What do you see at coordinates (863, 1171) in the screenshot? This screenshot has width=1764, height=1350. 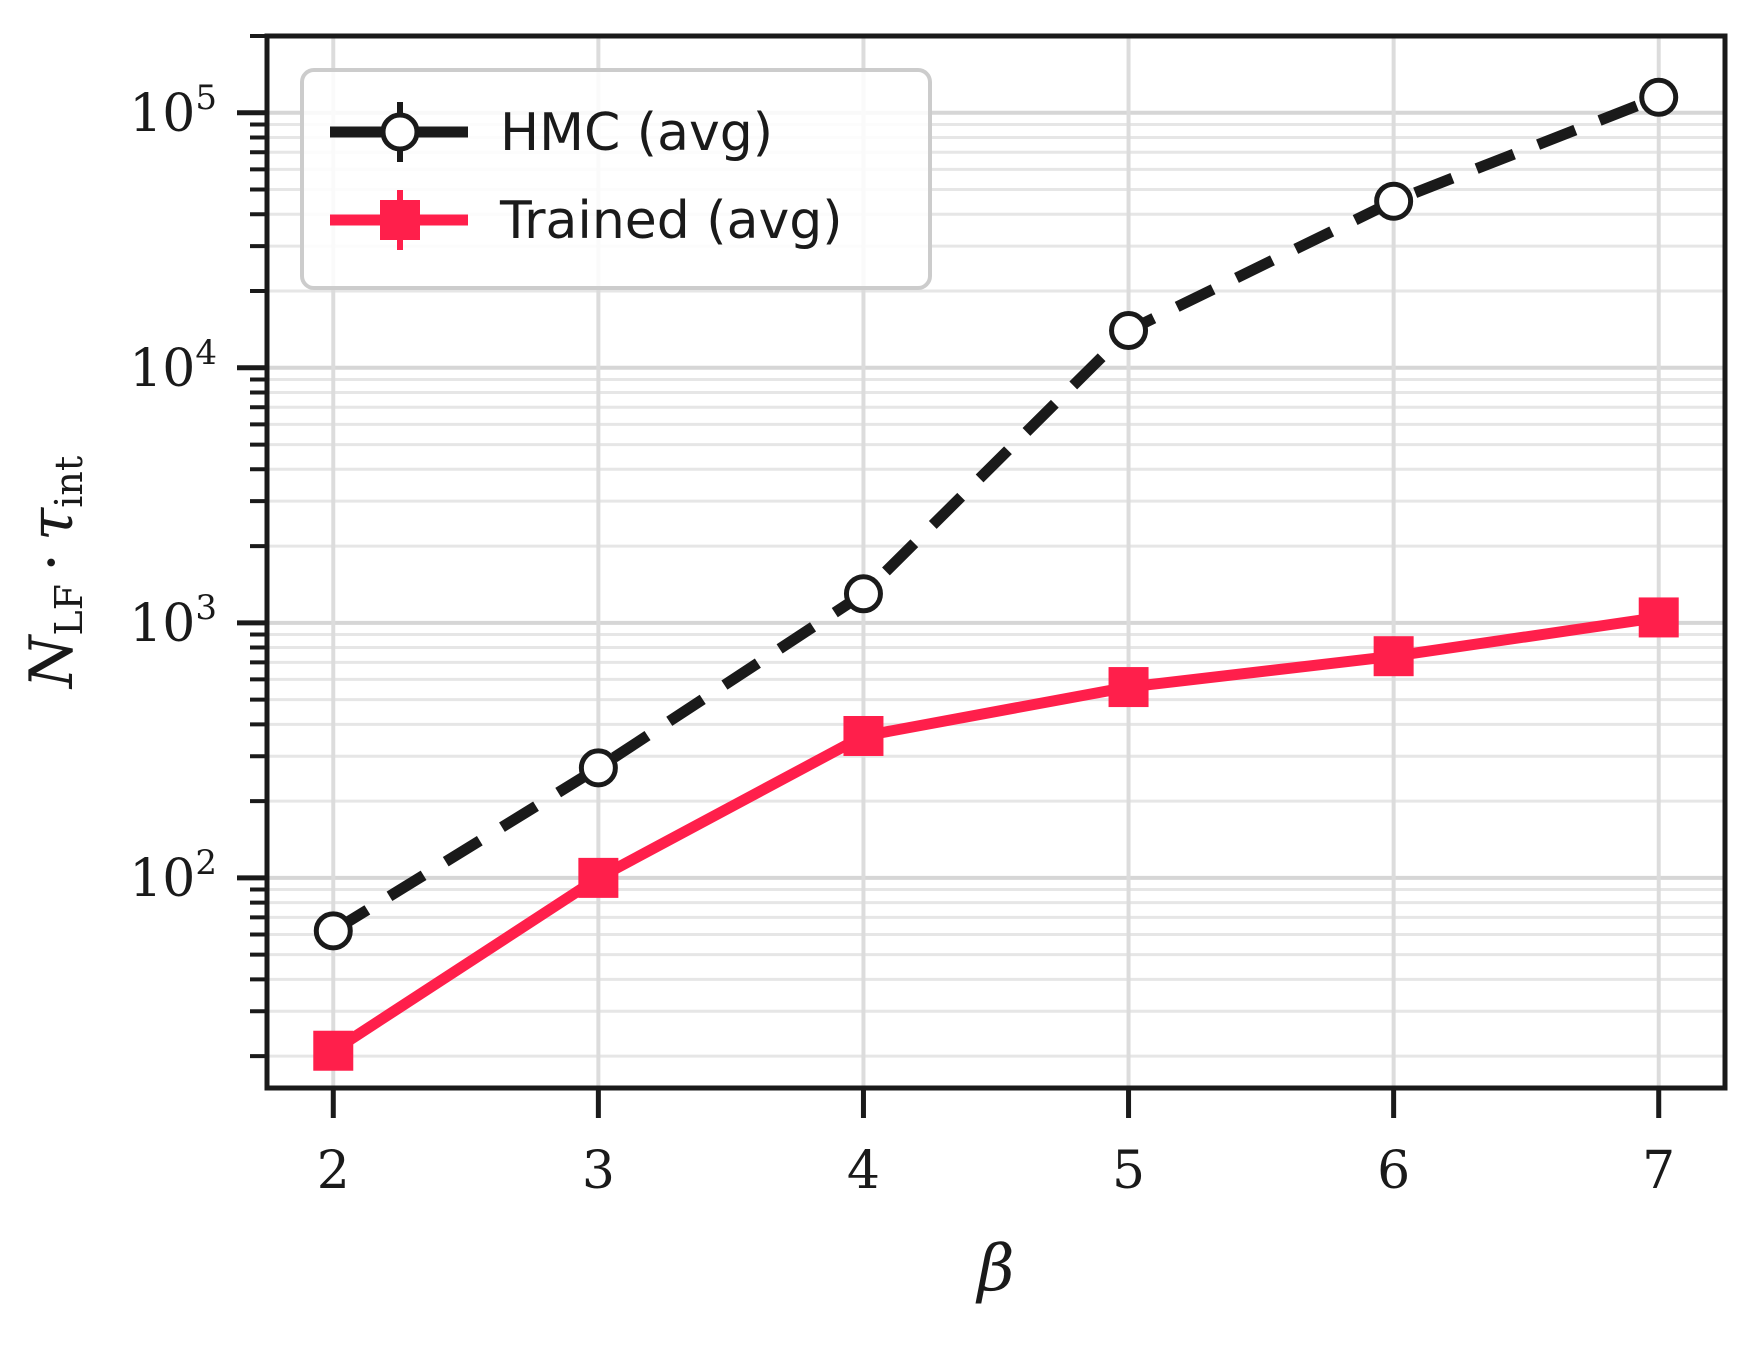 I see `x-tick-label: 4` at bounding box center [863, 1171].